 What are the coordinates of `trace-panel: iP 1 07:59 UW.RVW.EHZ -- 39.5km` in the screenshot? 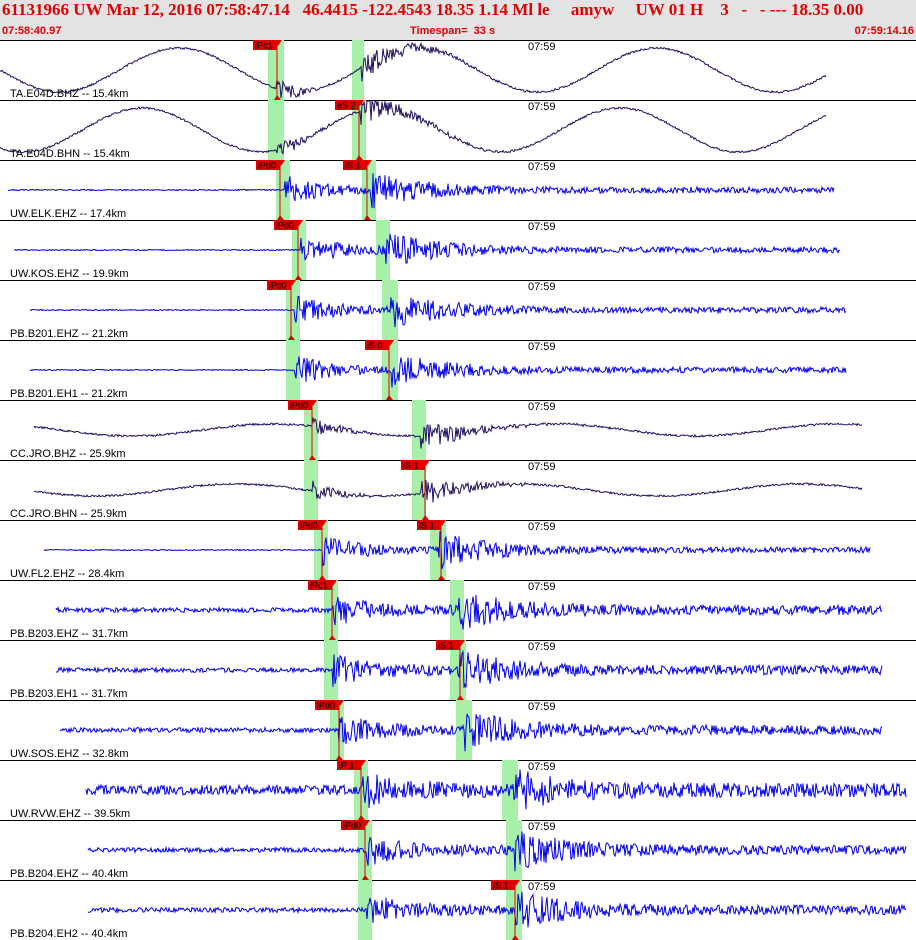 It's located at (458, 790).